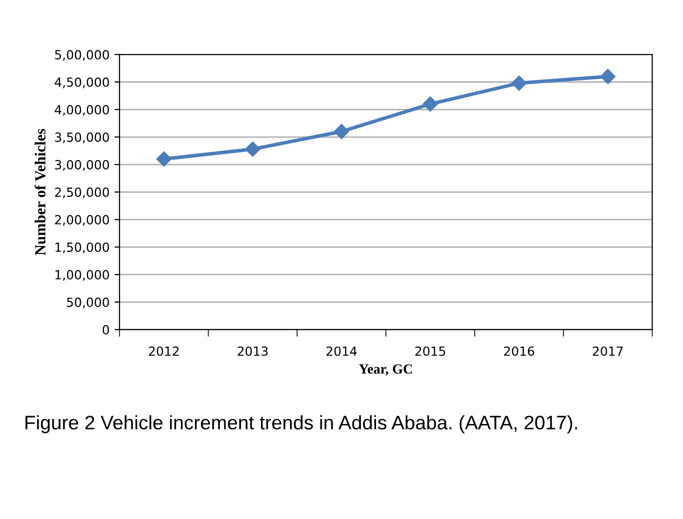  I want to click on y-tick-label: 2,50,000, so click(82, 193).